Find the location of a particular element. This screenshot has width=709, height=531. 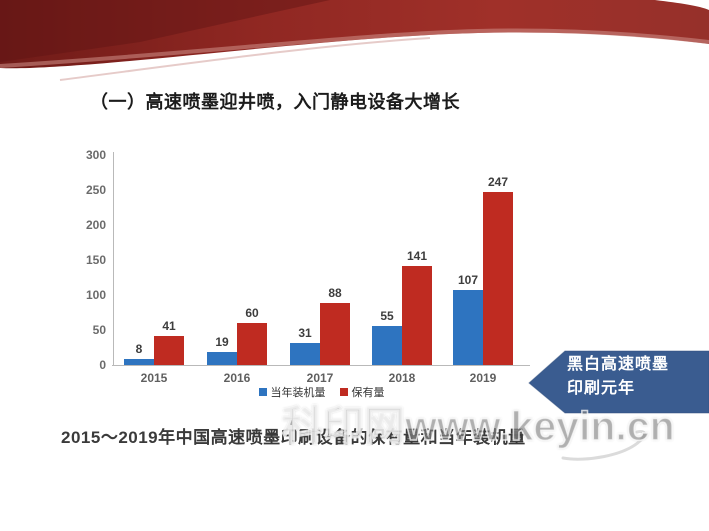

bar-value-当年装机量-2018: 55 is located at coordinates (387, 316).